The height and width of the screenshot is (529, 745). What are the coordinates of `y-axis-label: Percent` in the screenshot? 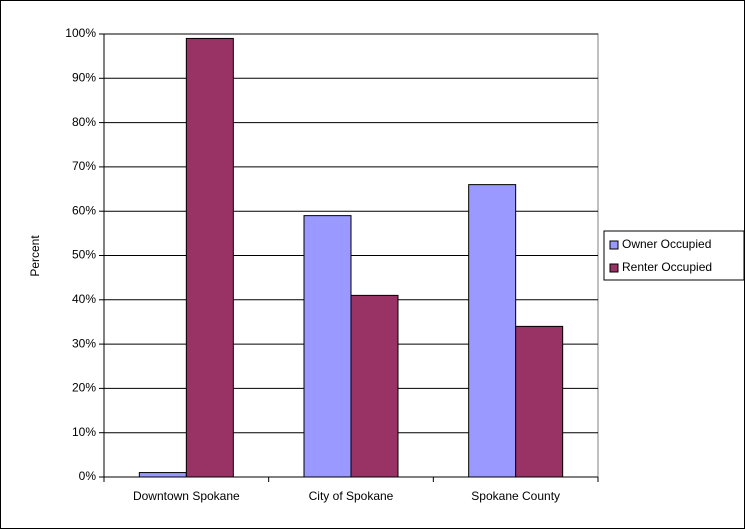 It's located at (35, 256).